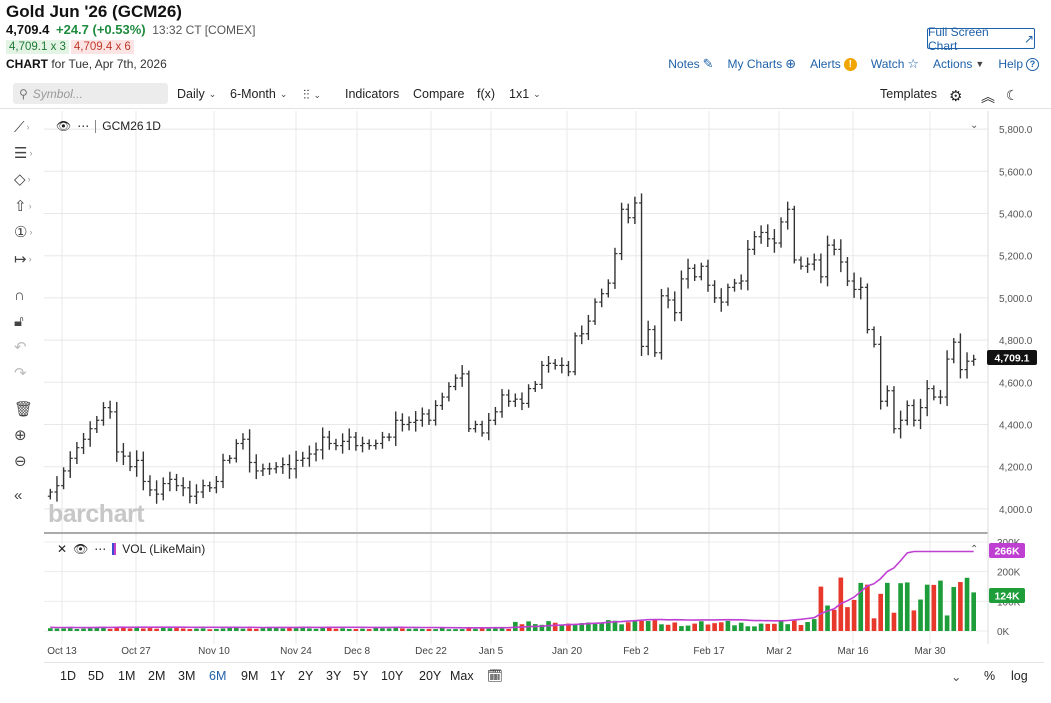 The image size is (1051, 703). I want to click on full-screen-chart-button: Full Screen Chart ↗, so click(981, 39).